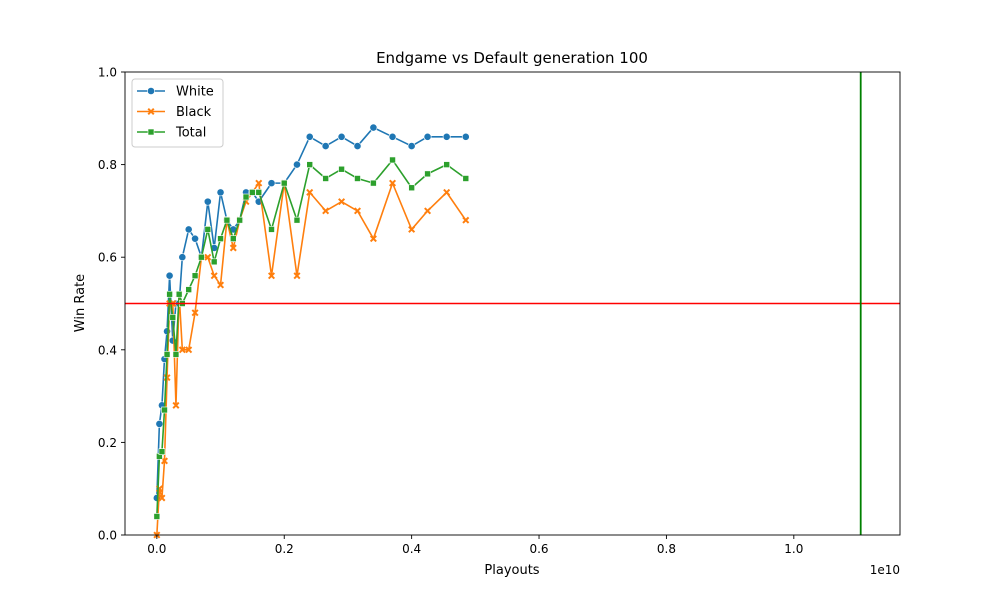 The width and height of the screenshot is (1000, 600). What do you see at coordinates (151, 132) in the screenshot?
I see `legend-marker-total` at bounding box center [151, 132].